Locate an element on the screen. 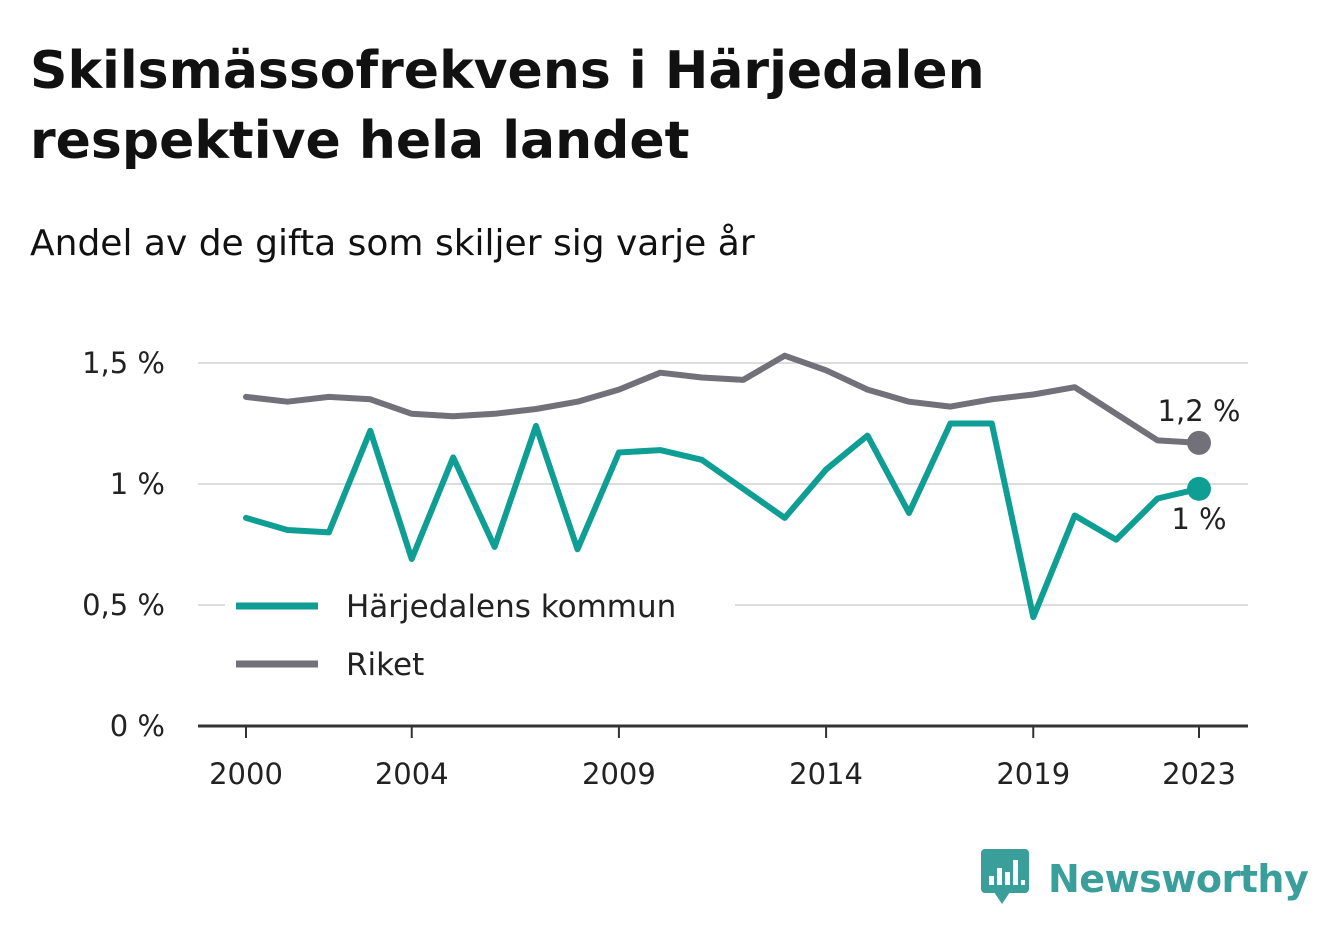 This screenshot has width=1322, height=939. x-tick-label: 2019 is located at coordinates (1033, 774).